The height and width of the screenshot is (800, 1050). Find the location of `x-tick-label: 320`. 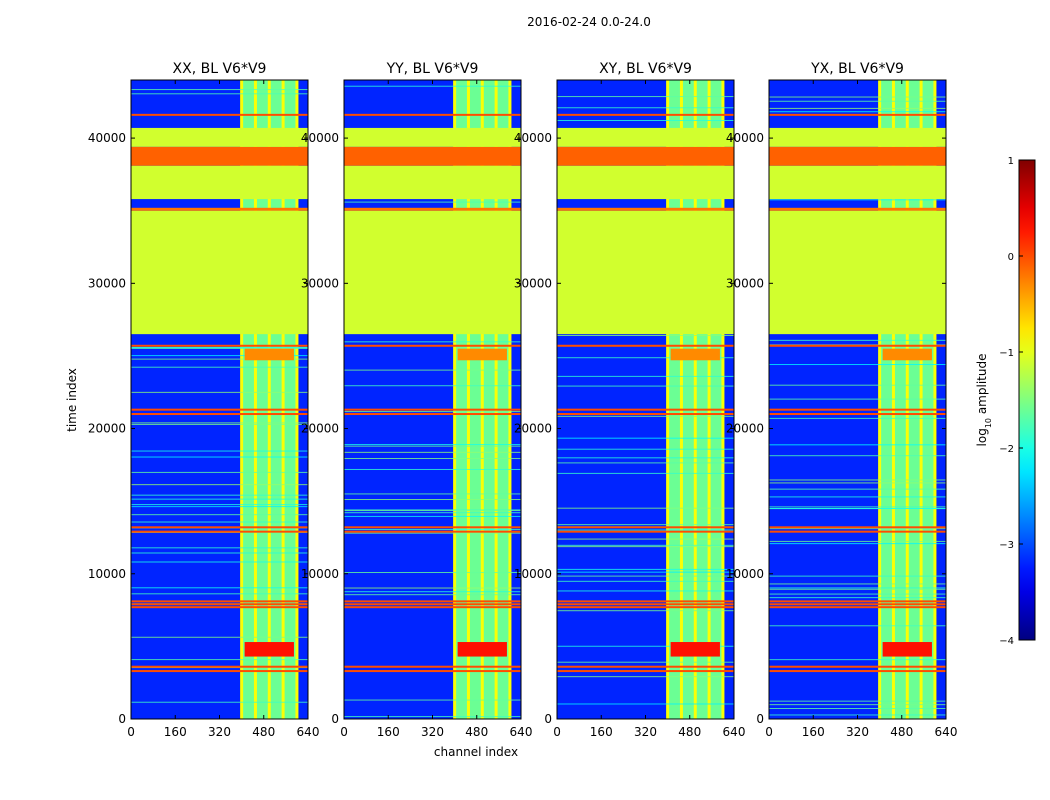

x-tick-label: 320 is located at coordinates (432, 732).